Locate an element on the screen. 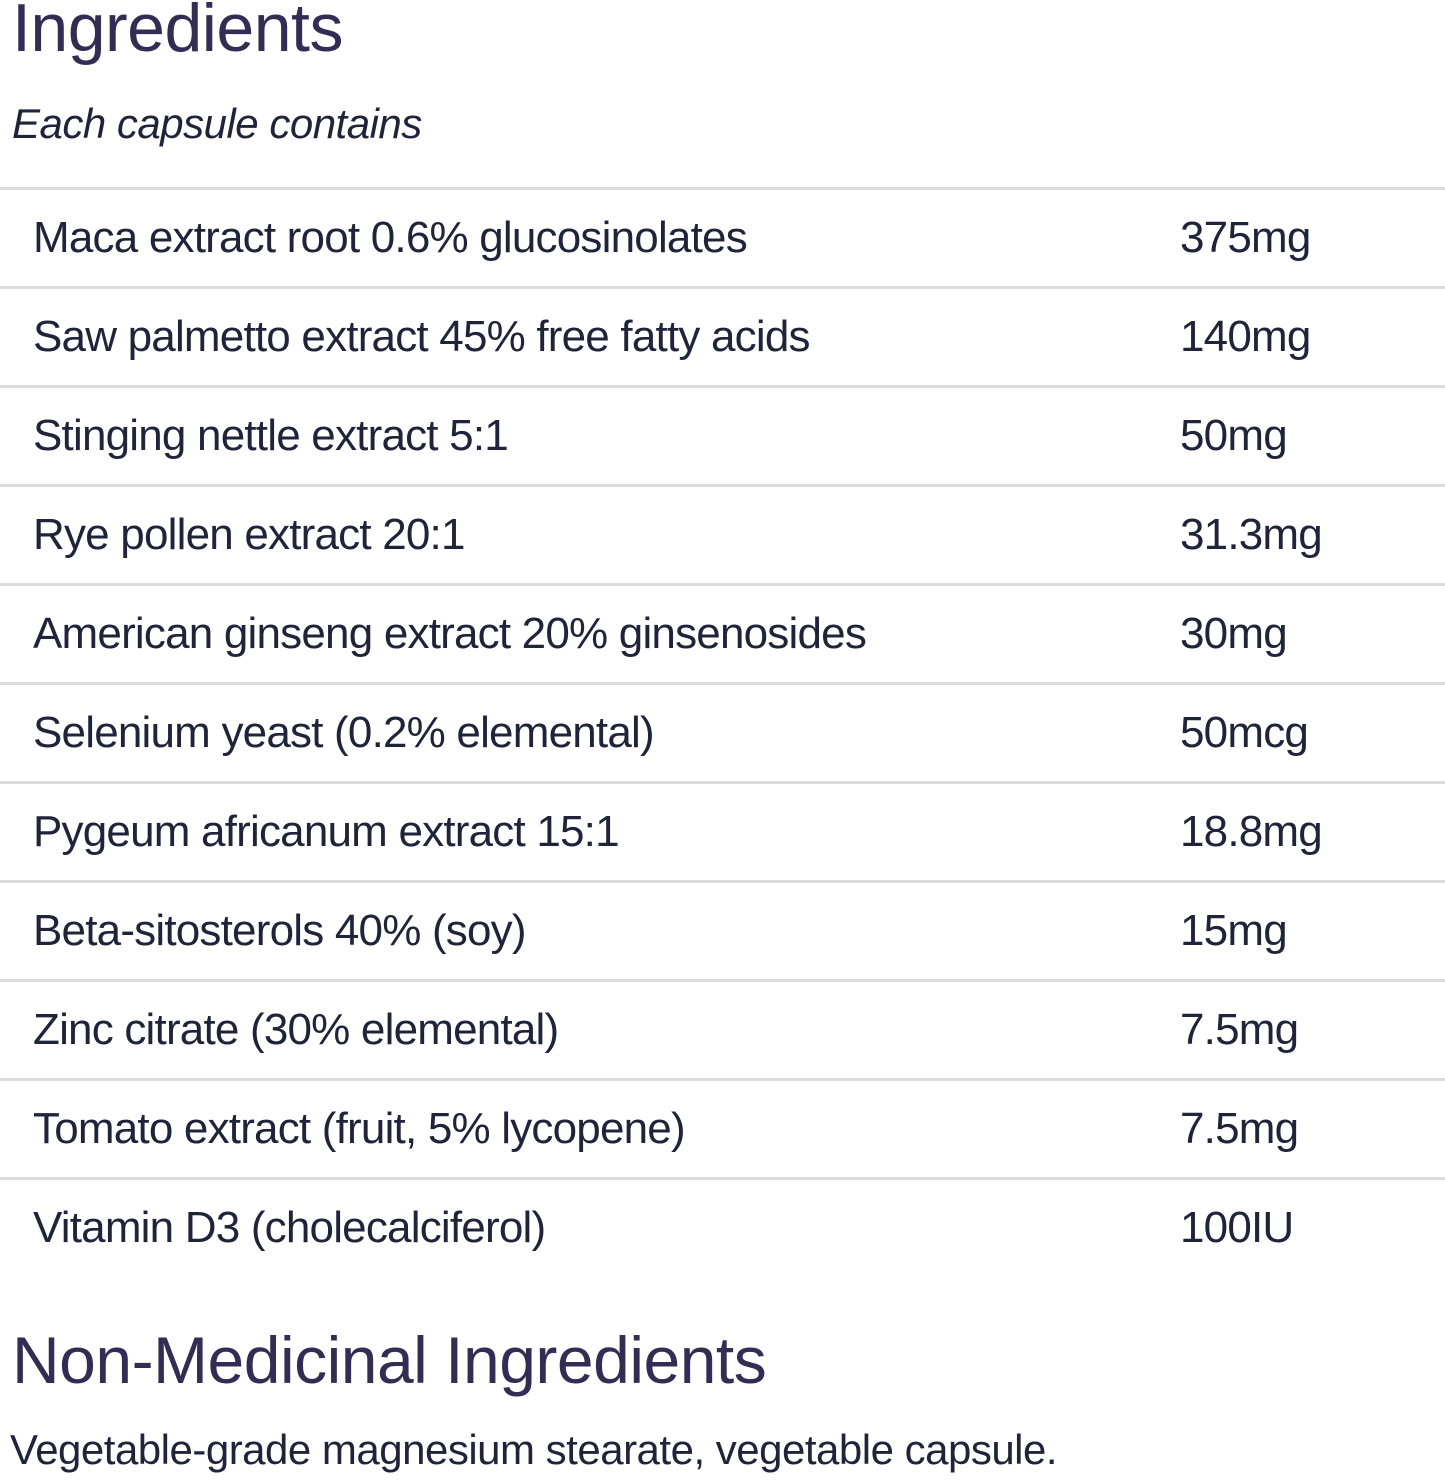  ingredient-amount: 30mg is located at coordinates (1234, 633).